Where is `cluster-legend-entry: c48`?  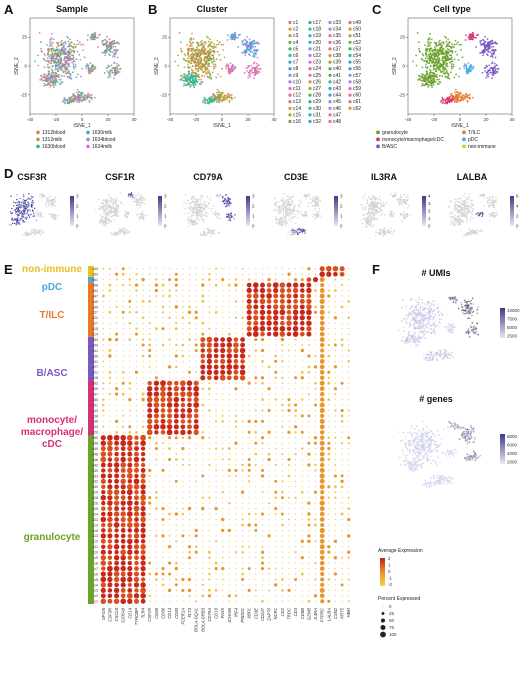
cluster-legend-entry: c48 is located at coordinates (337, 122).